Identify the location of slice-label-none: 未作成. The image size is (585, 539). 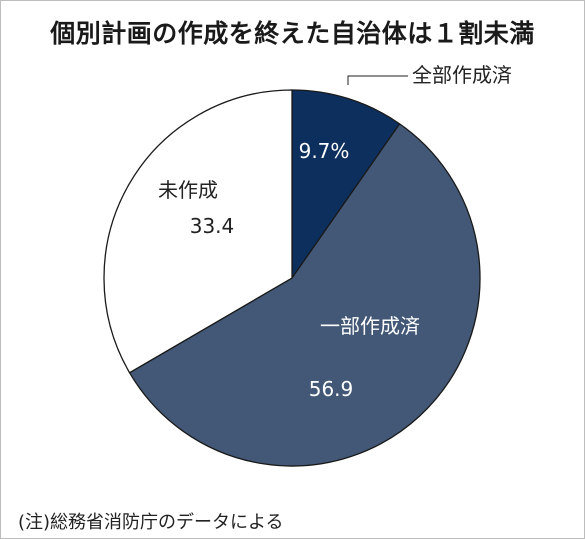
(188, 190).